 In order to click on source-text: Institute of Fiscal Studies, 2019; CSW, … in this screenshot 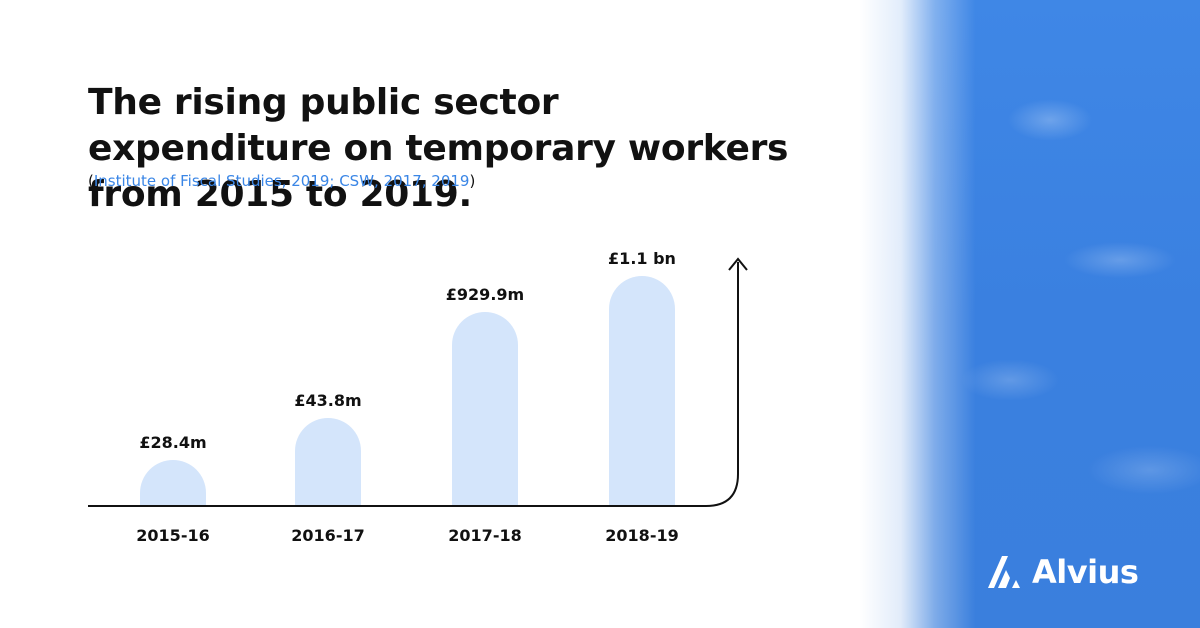, I will do `click(281, 181)`.